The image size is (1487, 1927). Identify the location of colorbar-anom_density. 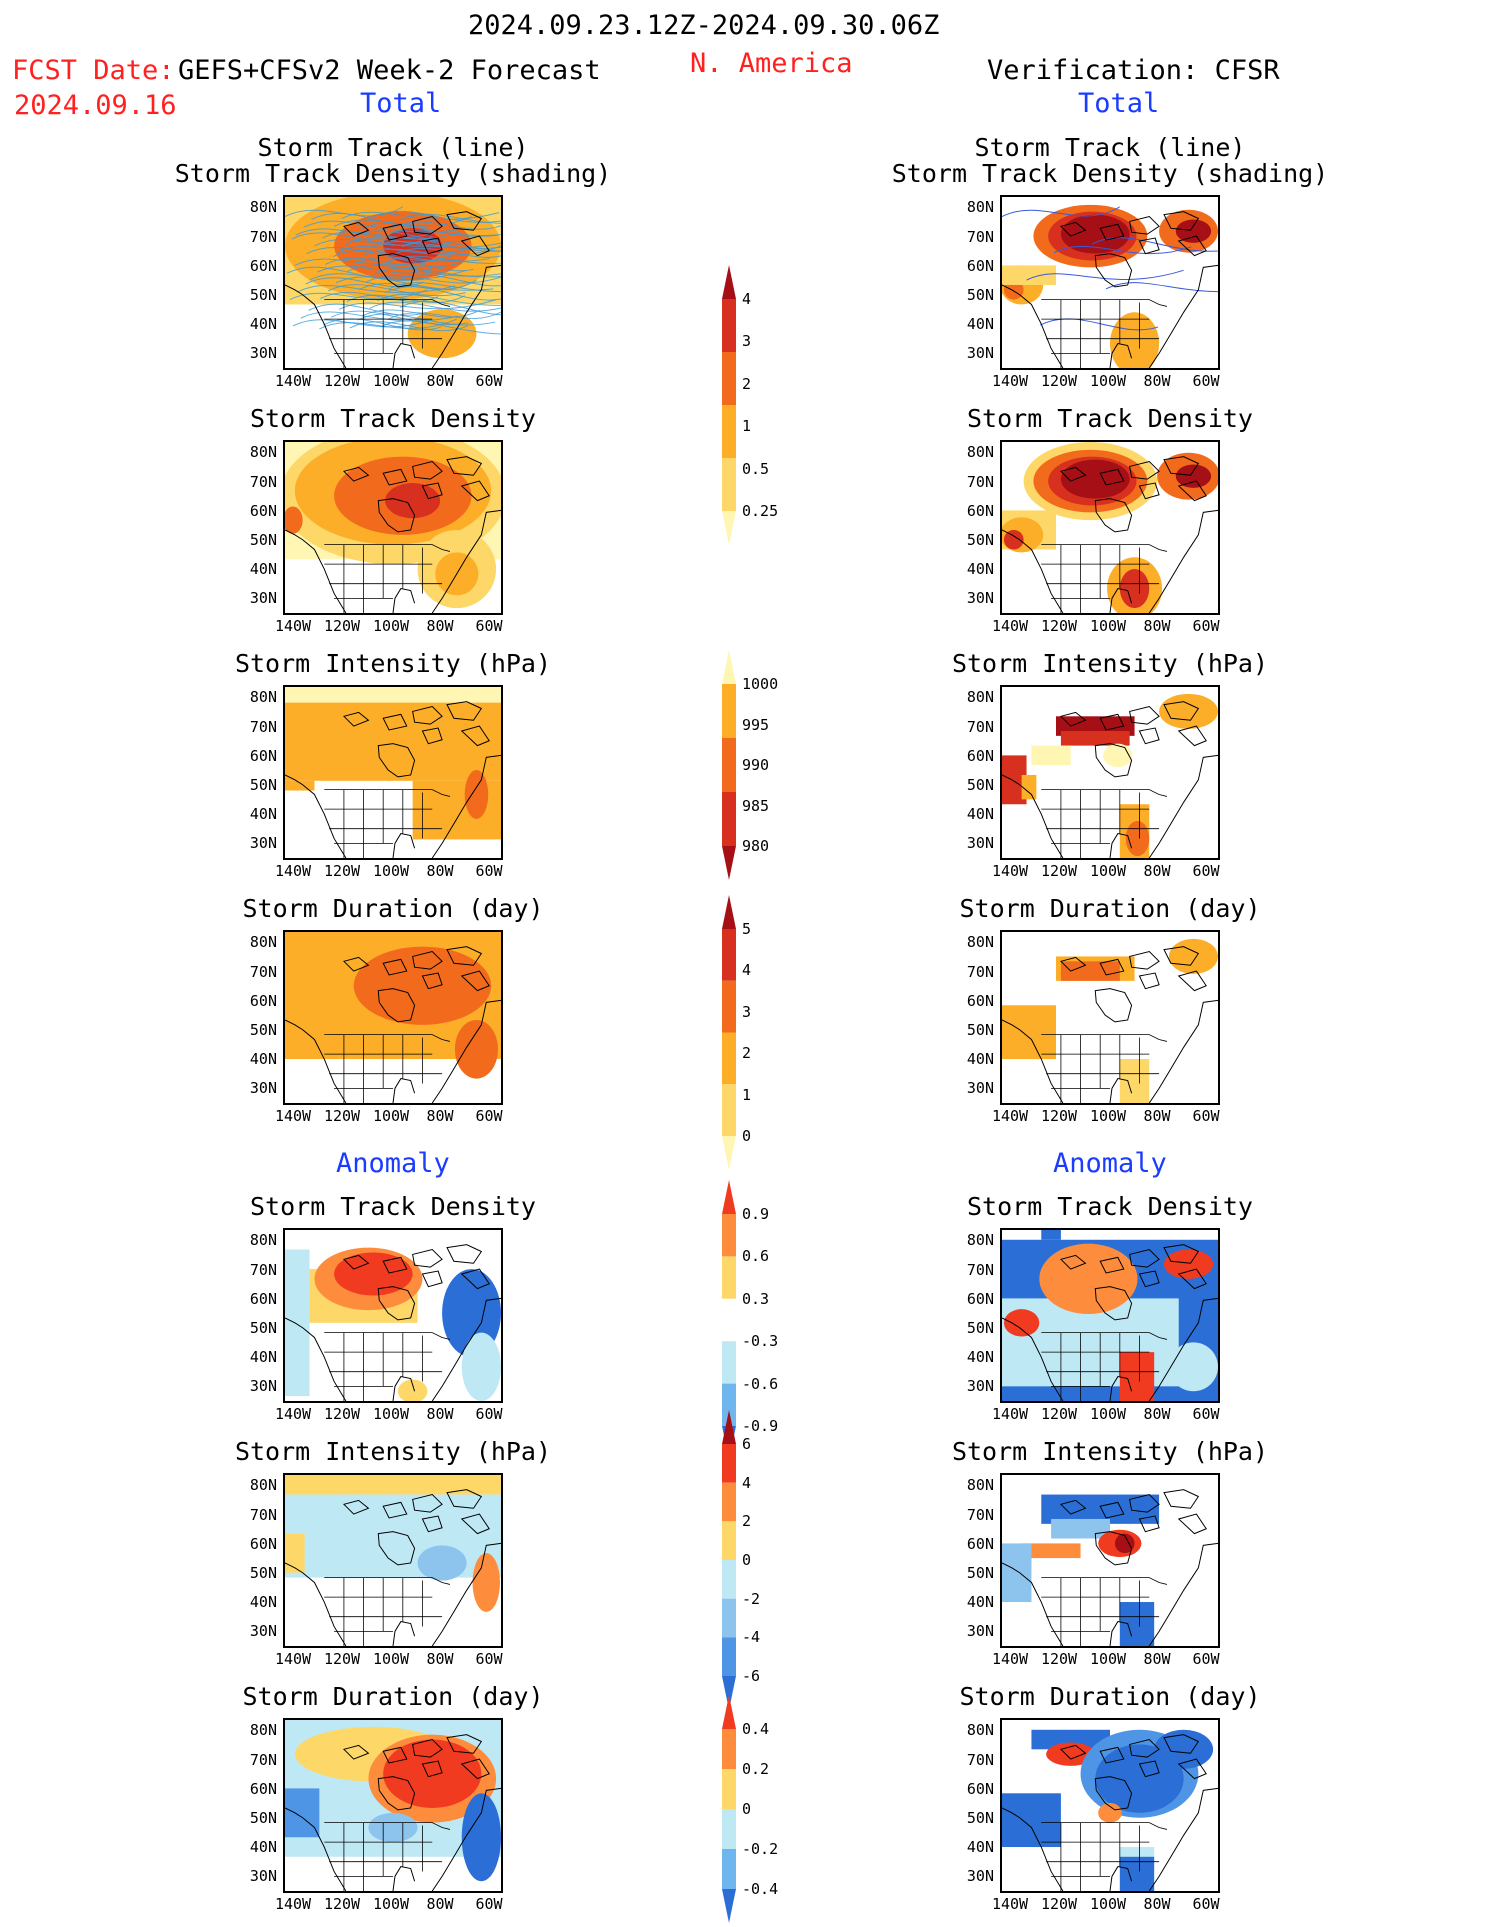
(729, 1322).